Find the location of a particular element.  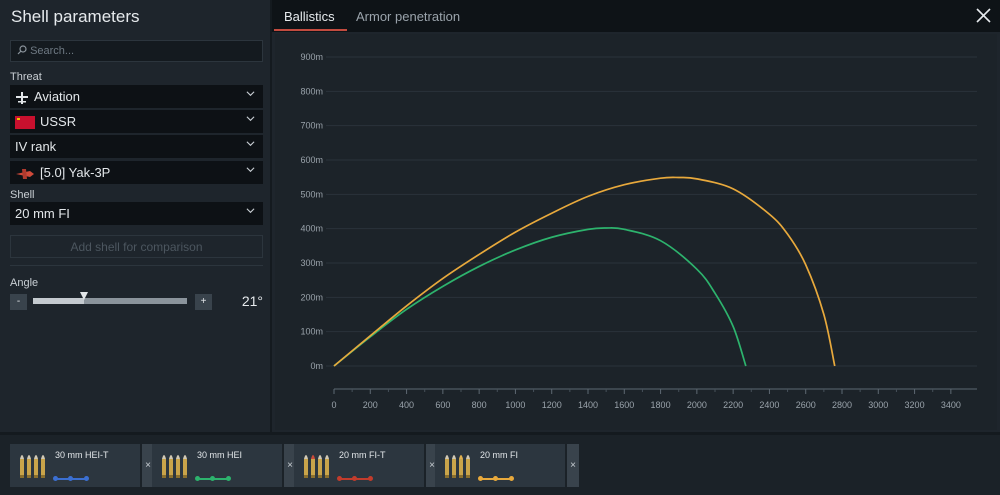

angle-increase-button: + is located at coordinates (203, 302).